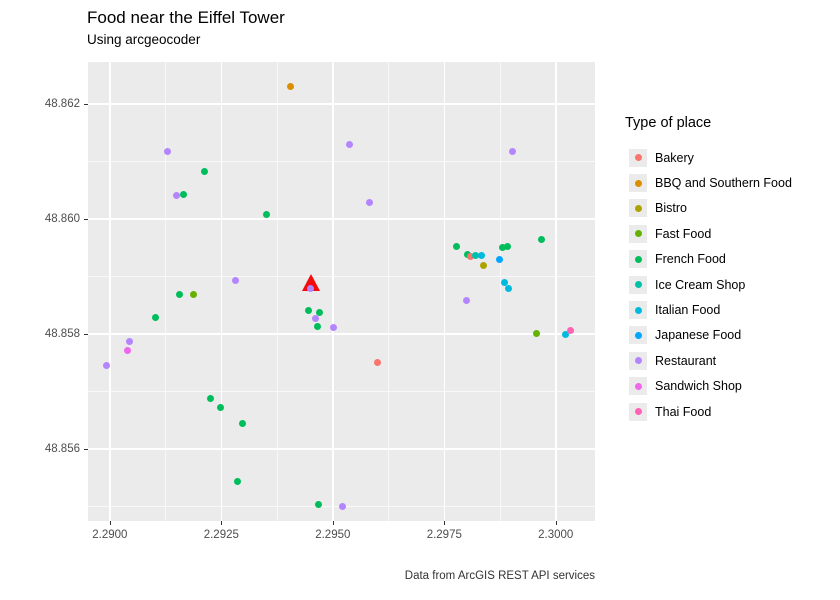  I want to click on legend-label: French Food, so click(690, 259).